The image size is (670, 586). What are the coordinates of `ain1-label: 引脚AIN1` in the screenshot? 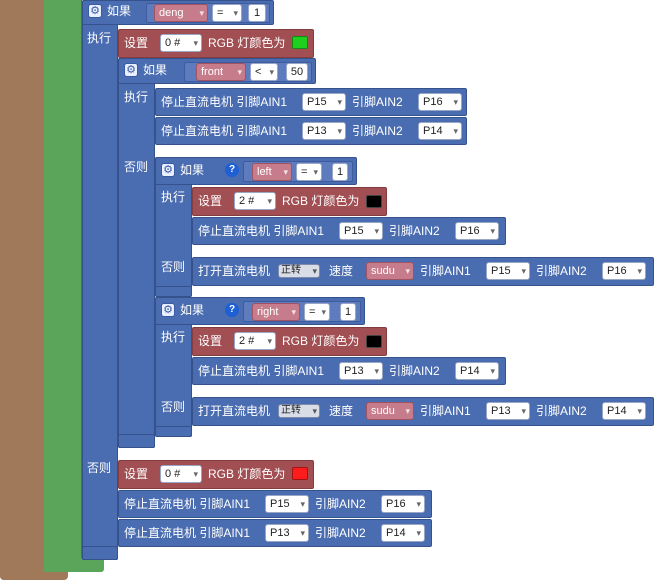 It's located at (445, 411).